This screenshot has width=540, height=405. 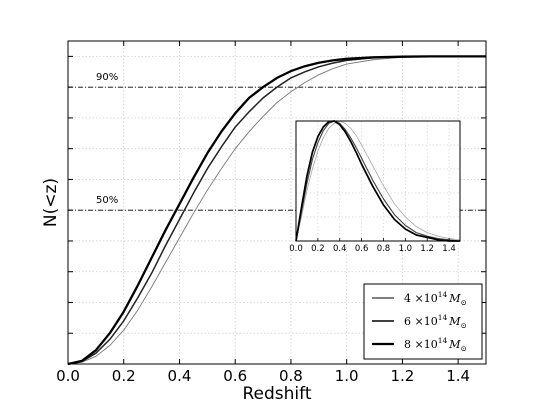 What do you see at coordinates (107, 200) in the screenshot?
I see `reference-label-2: 50%` at bounding box center [107, 200].